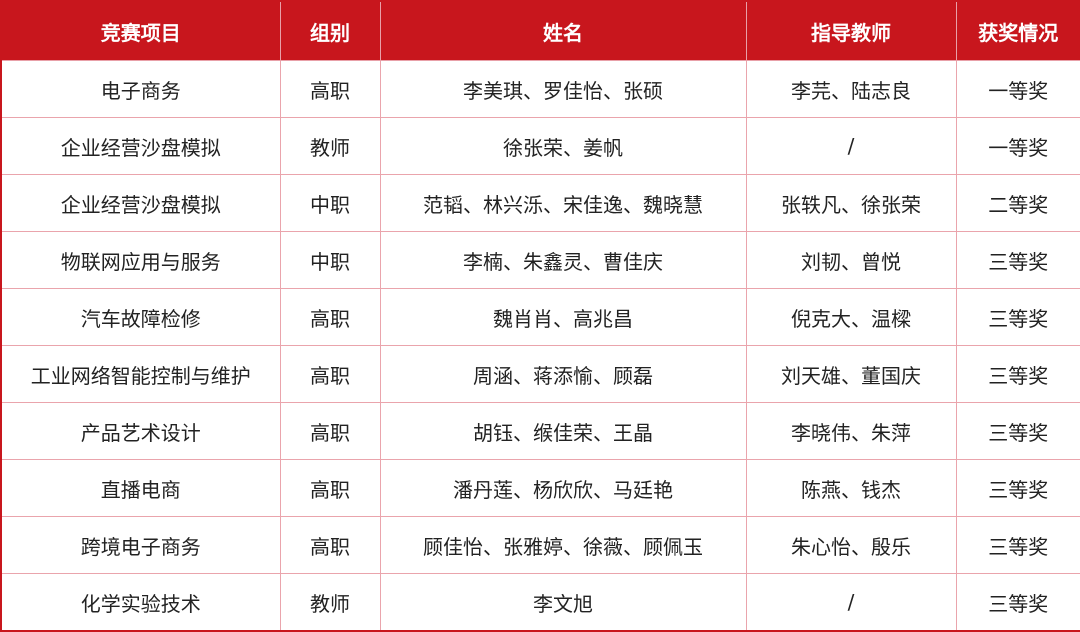 The height and width of the screenshot is (632, 1080). Describe the element at coordinates (851, 431) in the screenshot. I see `cell-advisor: 李晓伟、朱萍` at that location.